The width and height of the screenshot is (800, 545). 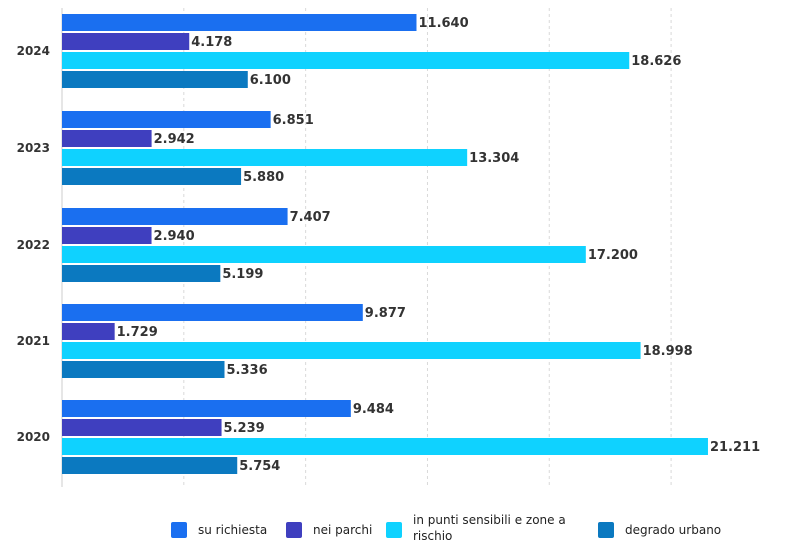 What do you see at coordinates (232, 530) in the screenshot?
I see `legend-label: su richiesta` at bounding box center [232, 530].